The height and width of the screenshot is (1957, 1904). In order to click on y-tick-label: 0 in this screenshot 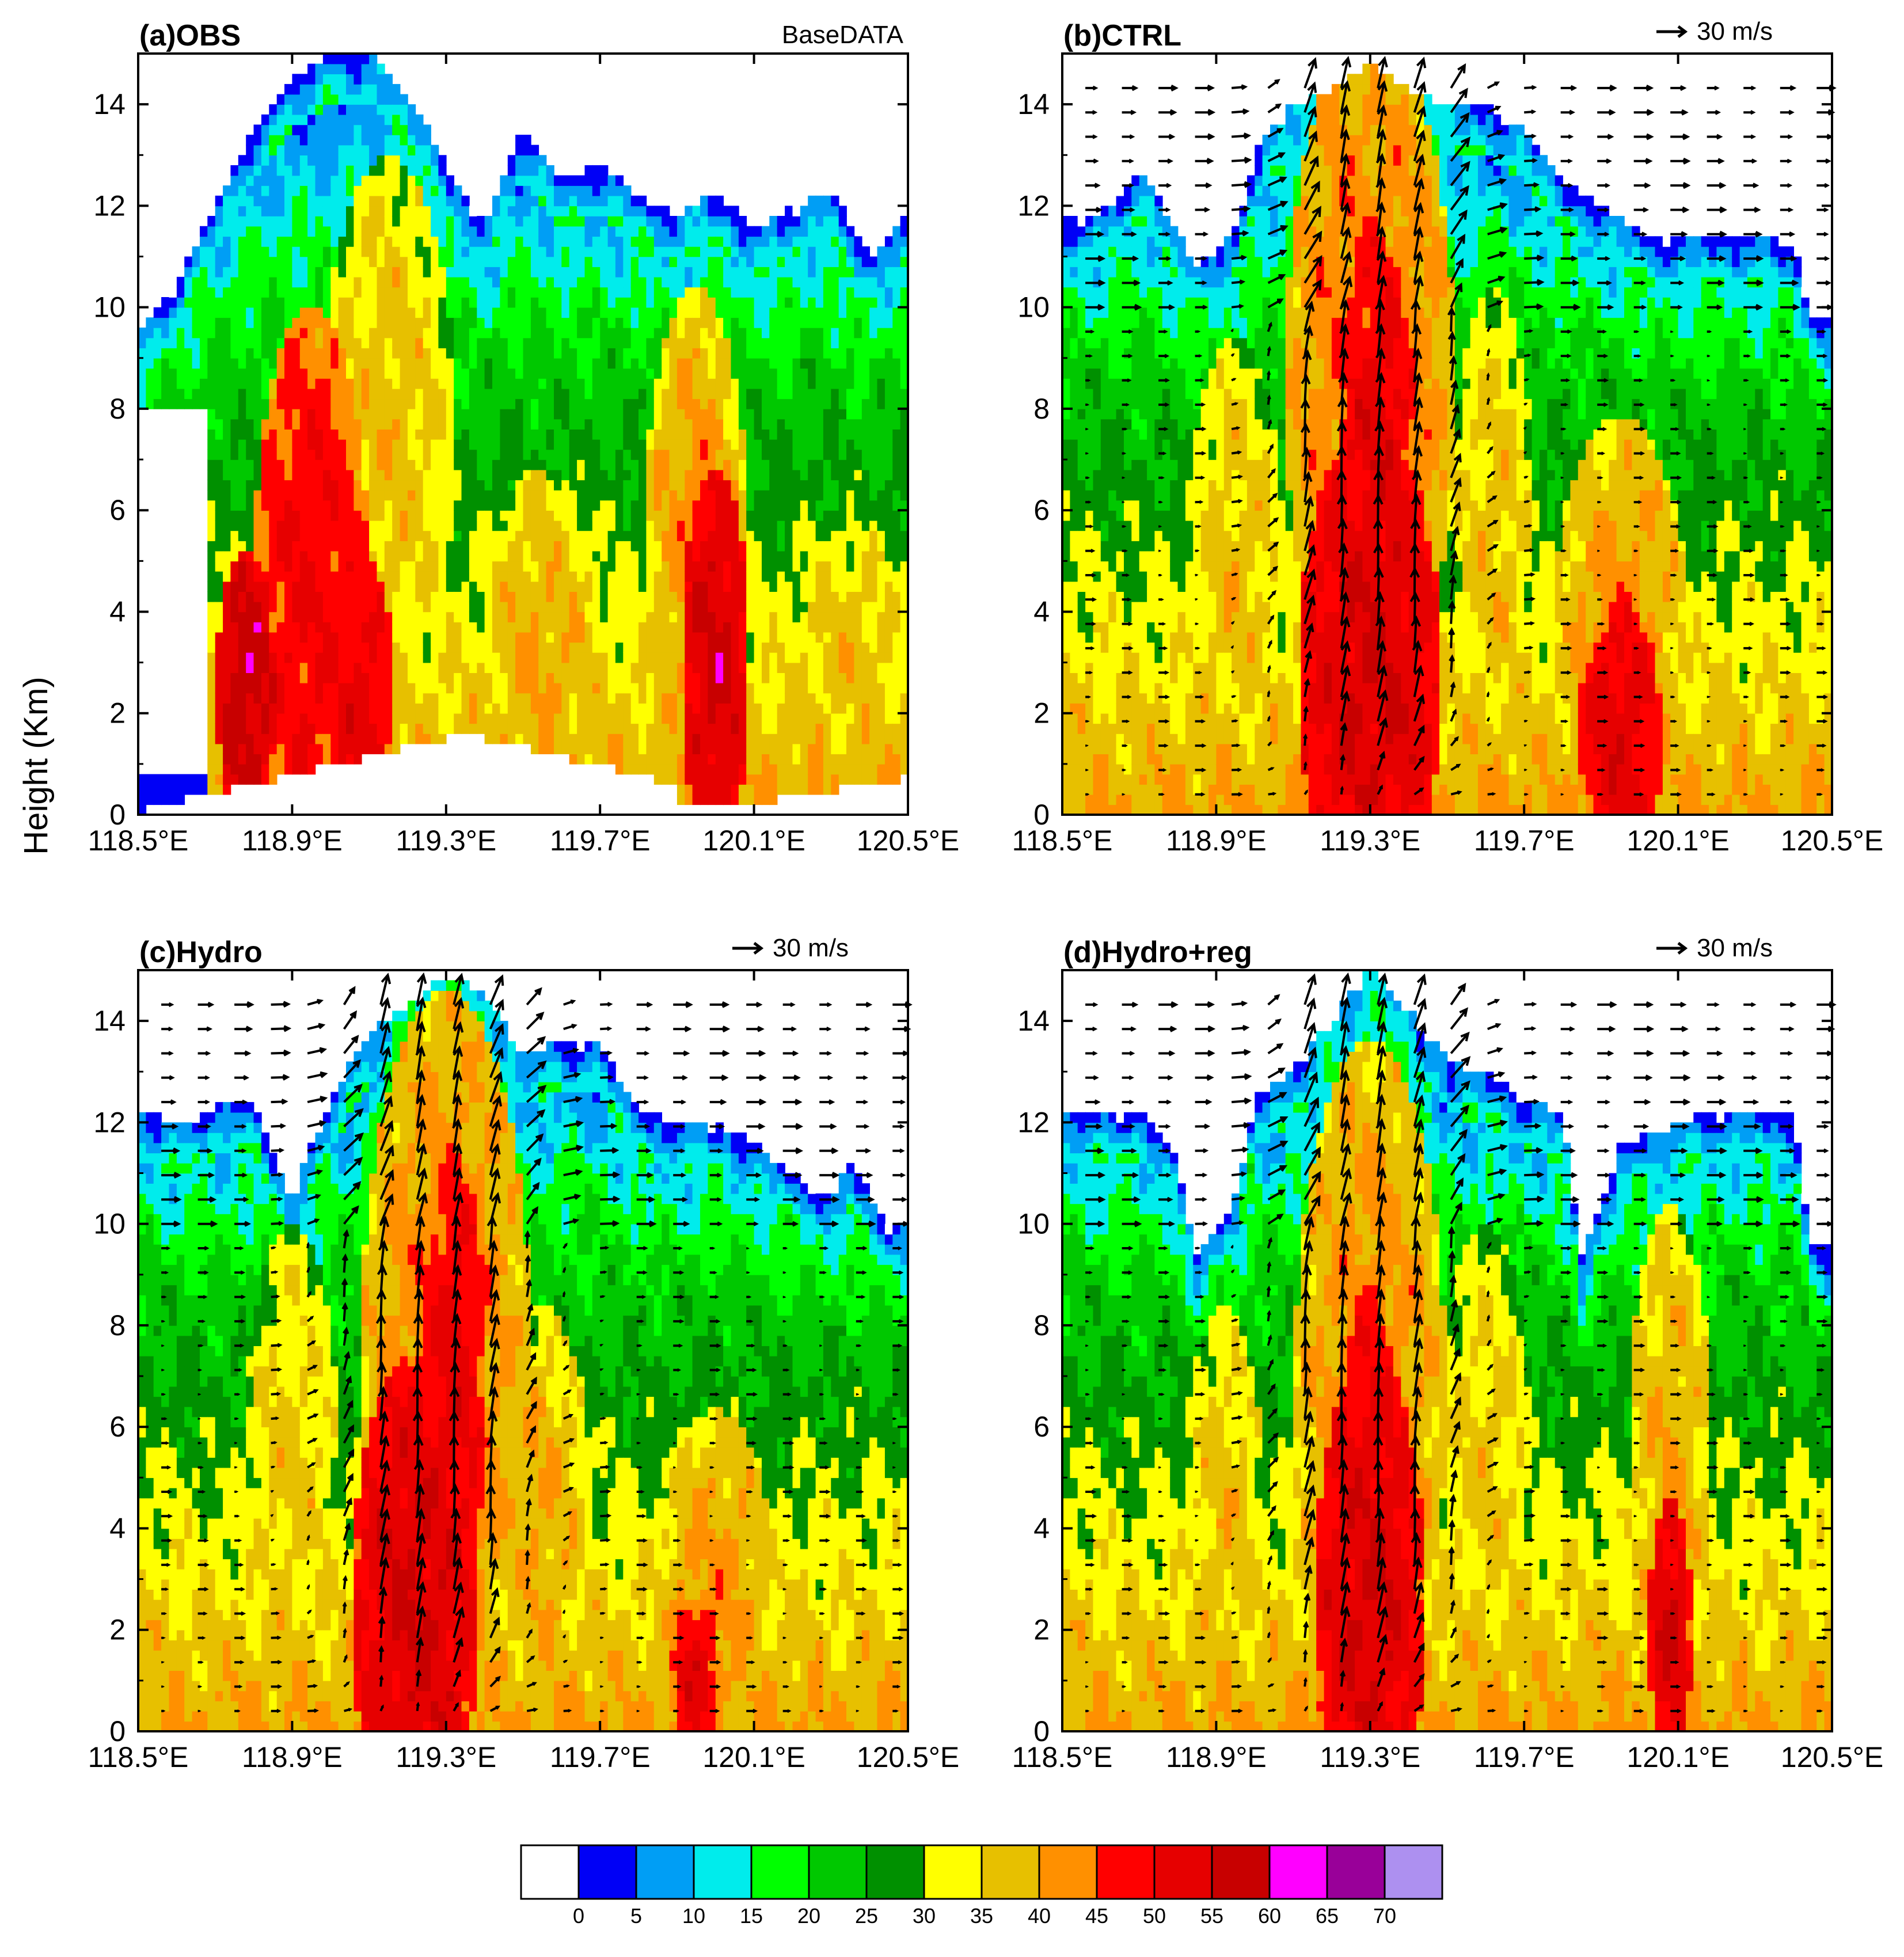, I will do `click(117, 815)`.